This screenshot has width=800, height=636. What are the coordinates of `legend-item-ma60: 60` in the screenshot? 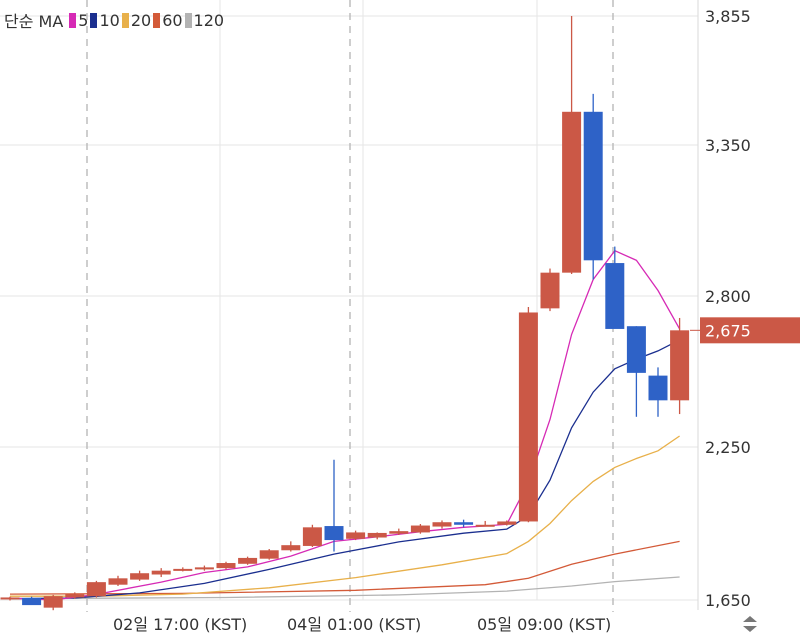 It's located at (168, 20).